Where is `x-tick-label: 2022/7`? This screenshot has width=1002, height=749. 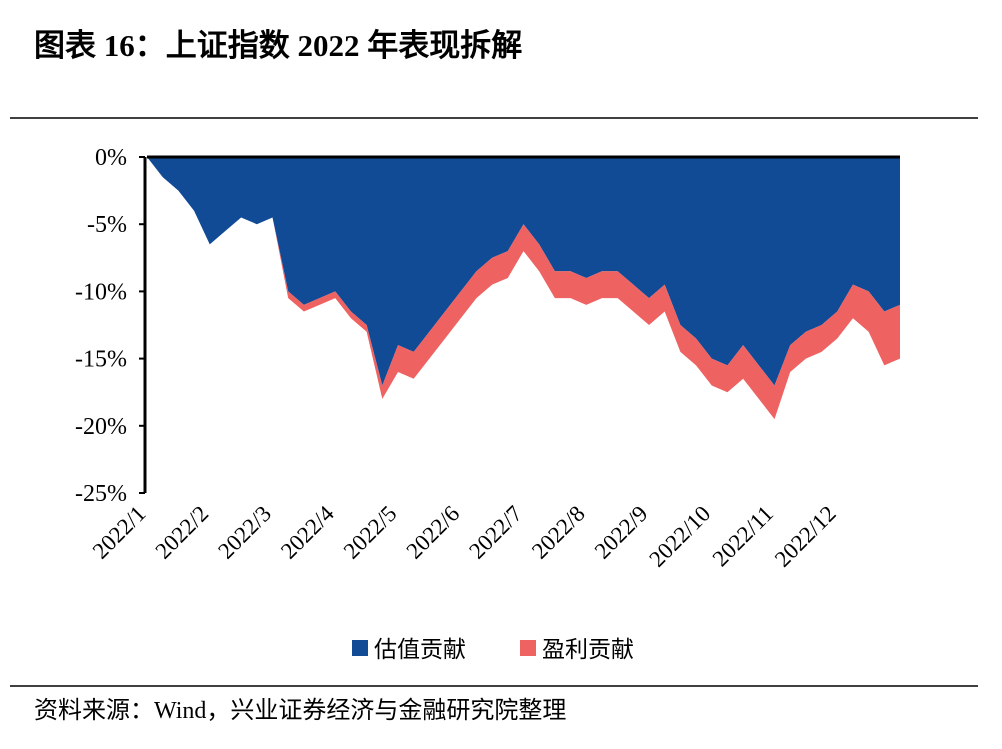 x-tick-label: 2022/7 is located at coordinates (495, 532).